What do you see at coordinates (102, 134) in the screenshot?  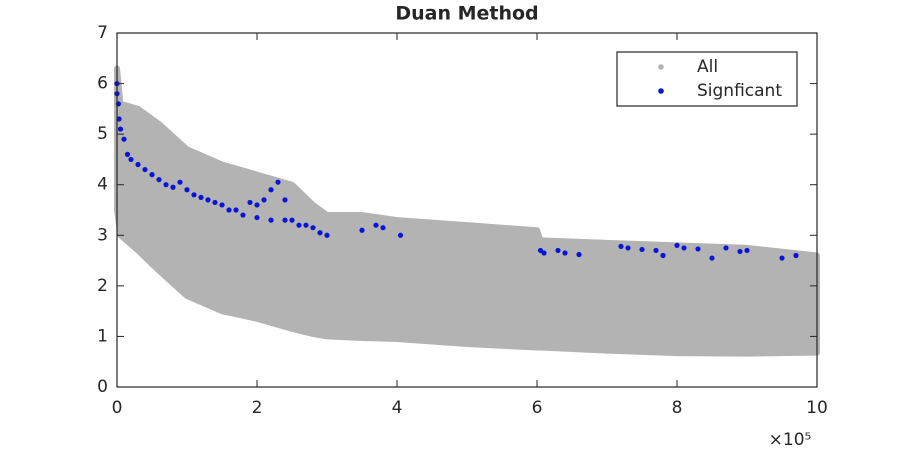 I see `y-tick-label: 5` at bounding box center [102, 134].